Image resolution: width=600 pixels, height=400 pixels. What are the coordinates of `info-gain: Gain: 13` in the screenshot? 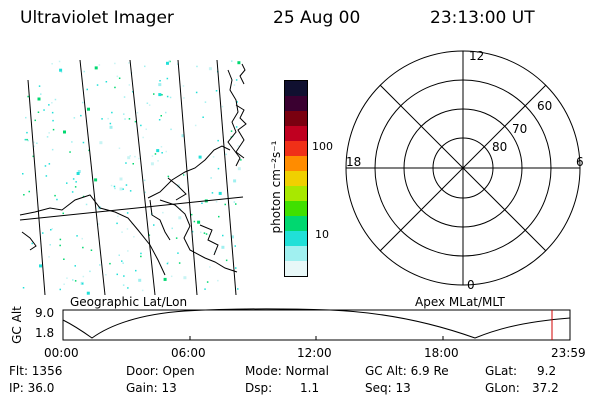 It's located at (151, 388).